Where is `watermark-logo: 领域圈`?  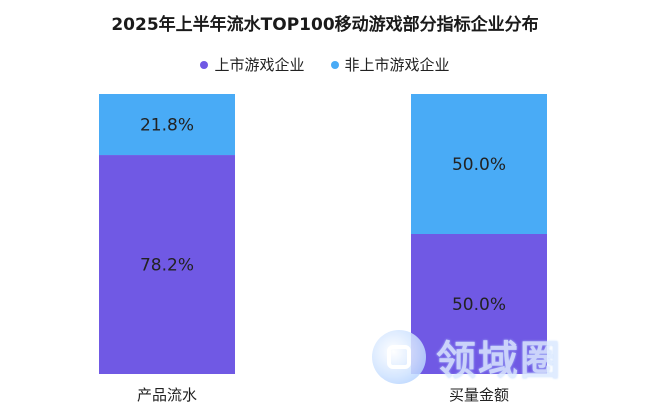
watermark-logo: 领域圈 is located at coordinates (497, 357).